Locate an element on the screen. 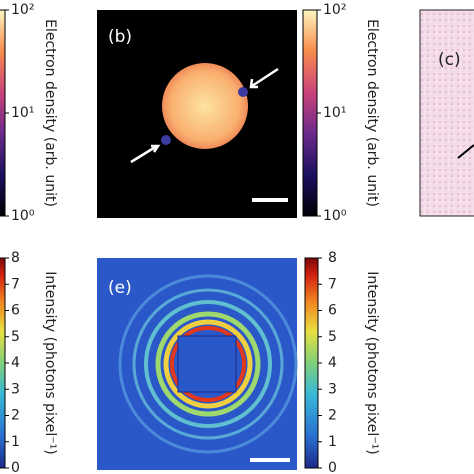 The width and height of the screenshot is (474, 474). panel-label: (c) is located at coordinates (449, 60).